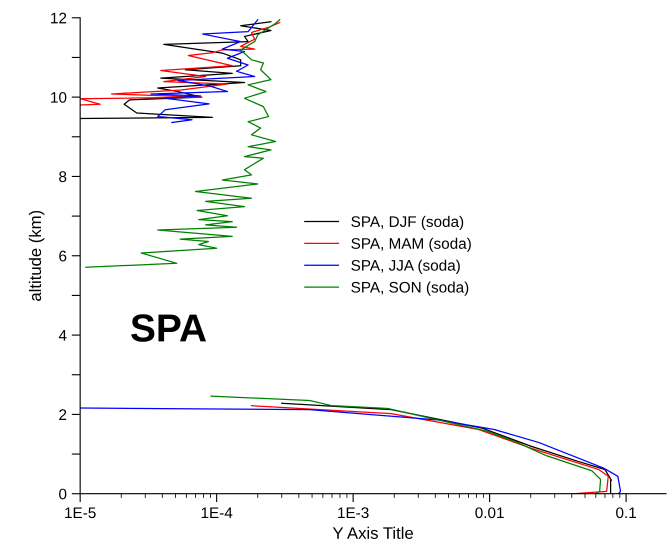  Describe the element at coordinates (58, 97) in the screenshot. I see `y-tick-label: 10` at that location.